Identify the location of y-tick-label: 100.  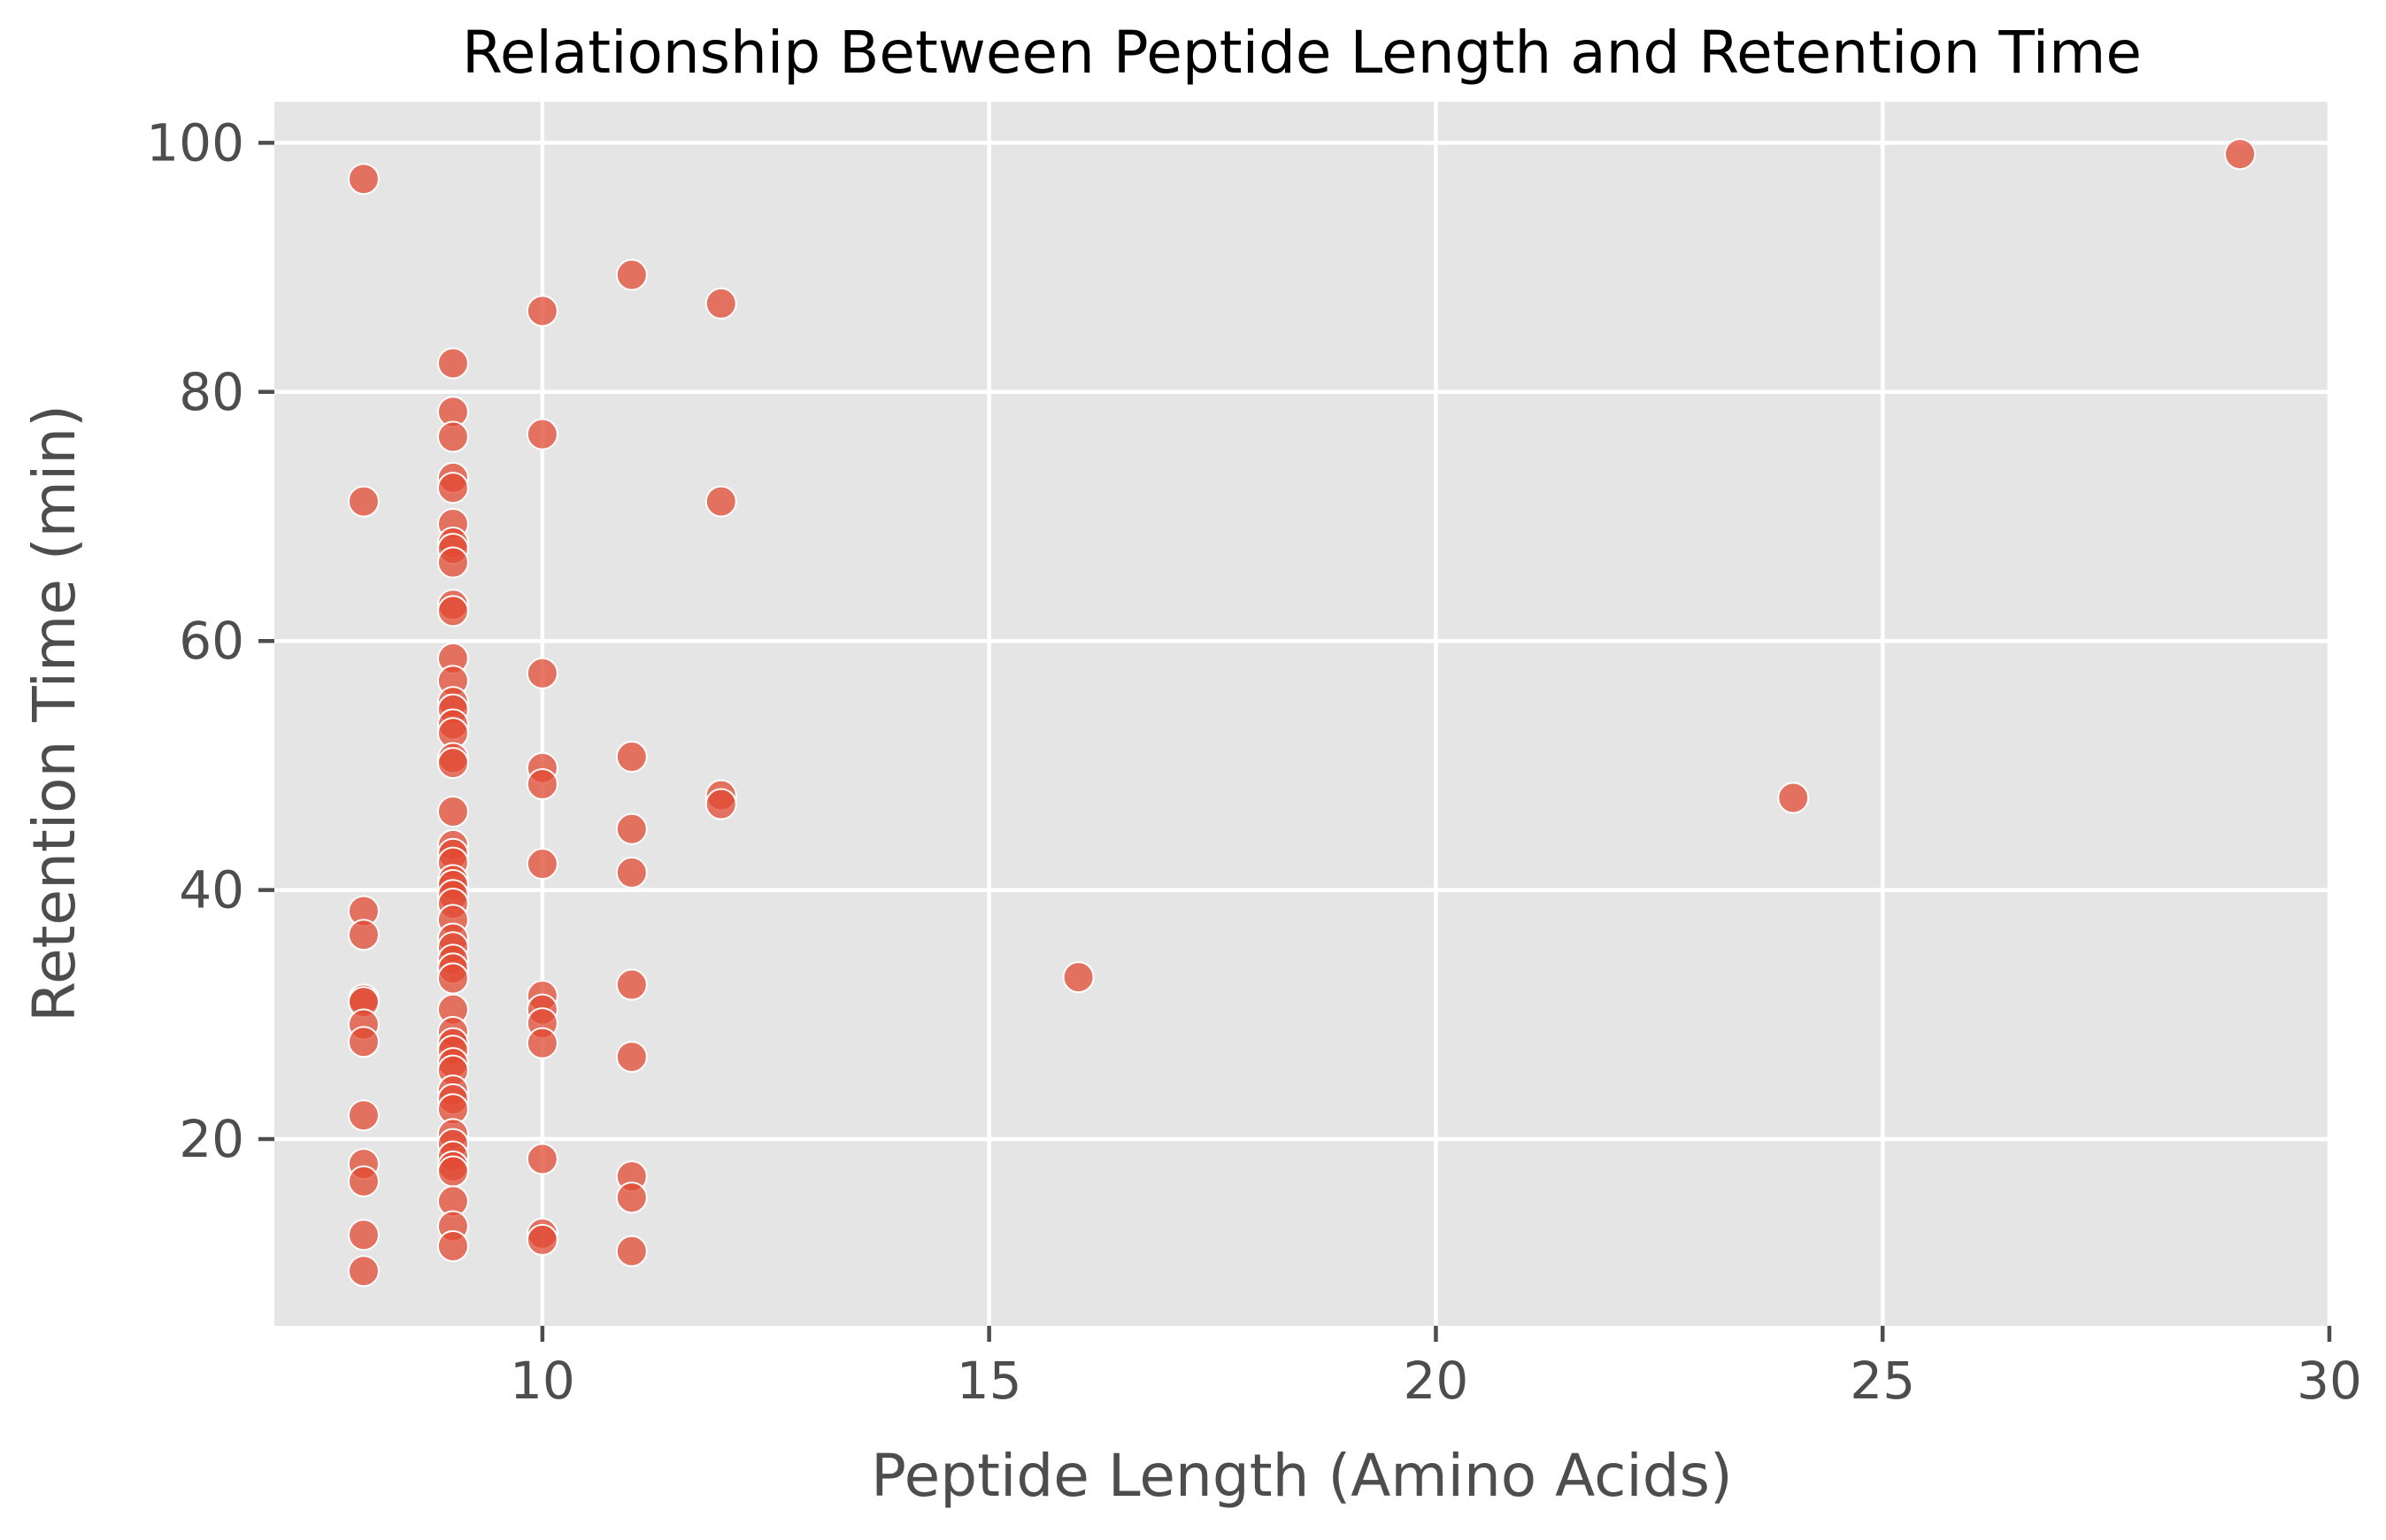
(195, 142).